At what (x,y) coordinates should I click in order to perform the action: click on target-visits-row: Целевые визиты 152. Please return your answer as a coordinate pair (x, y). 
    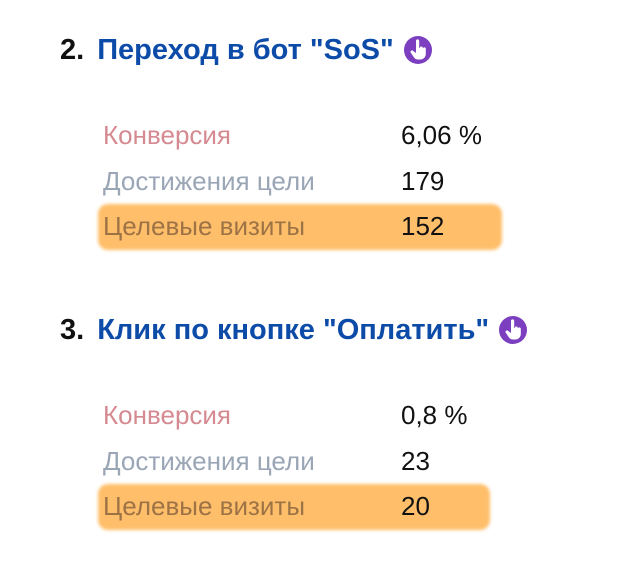
    Looking at the image, I should click on (359, 227).